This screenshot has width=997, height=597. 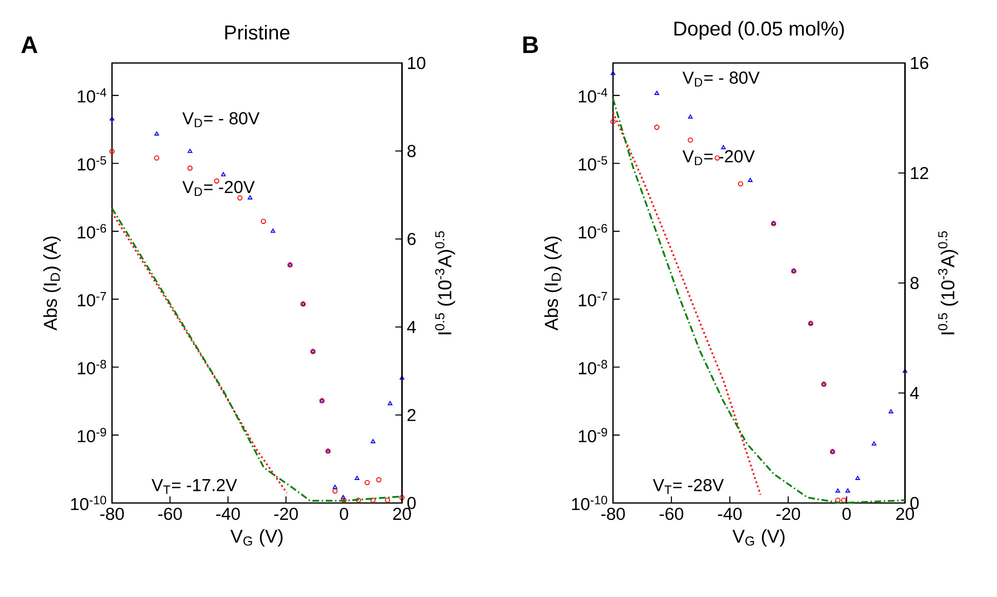 I want to click on chart-title: Doped (0.05 mol%), so click(x=759, y=30).